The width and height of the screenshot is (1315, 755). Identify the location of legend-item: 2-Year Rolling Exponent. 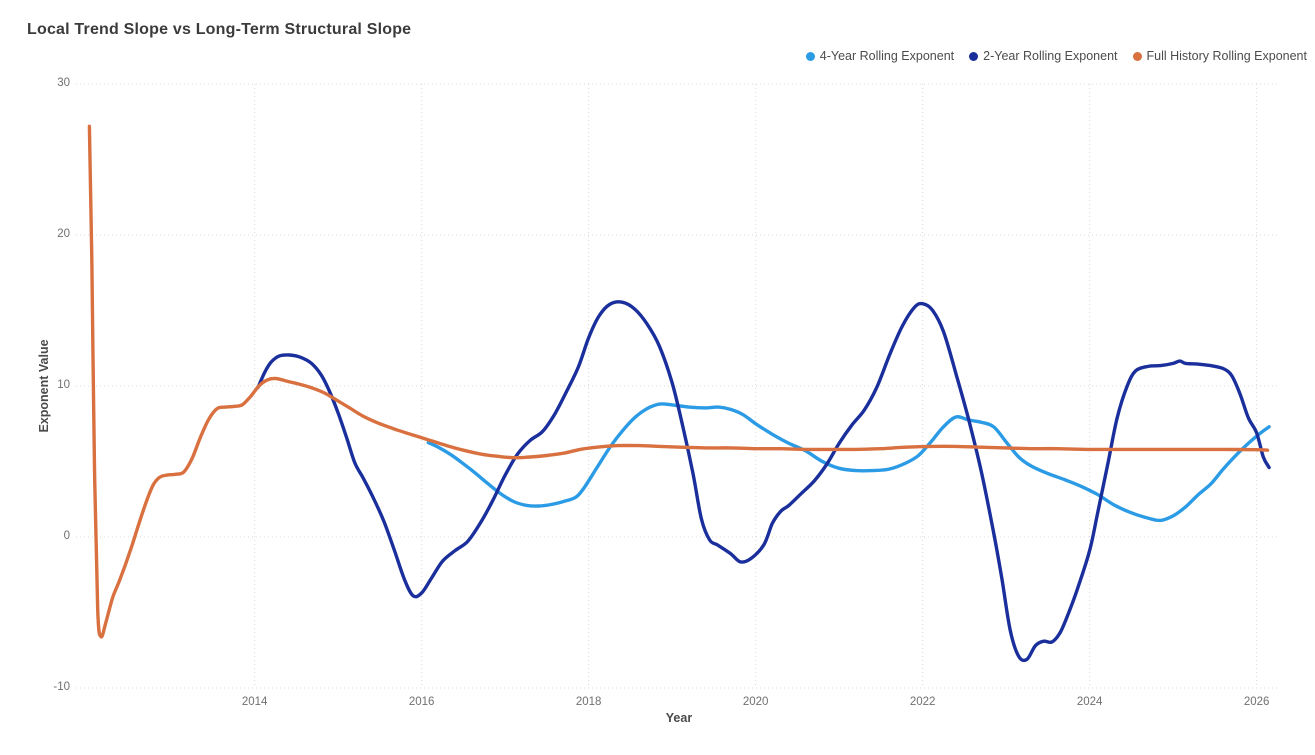
(1043, 56).